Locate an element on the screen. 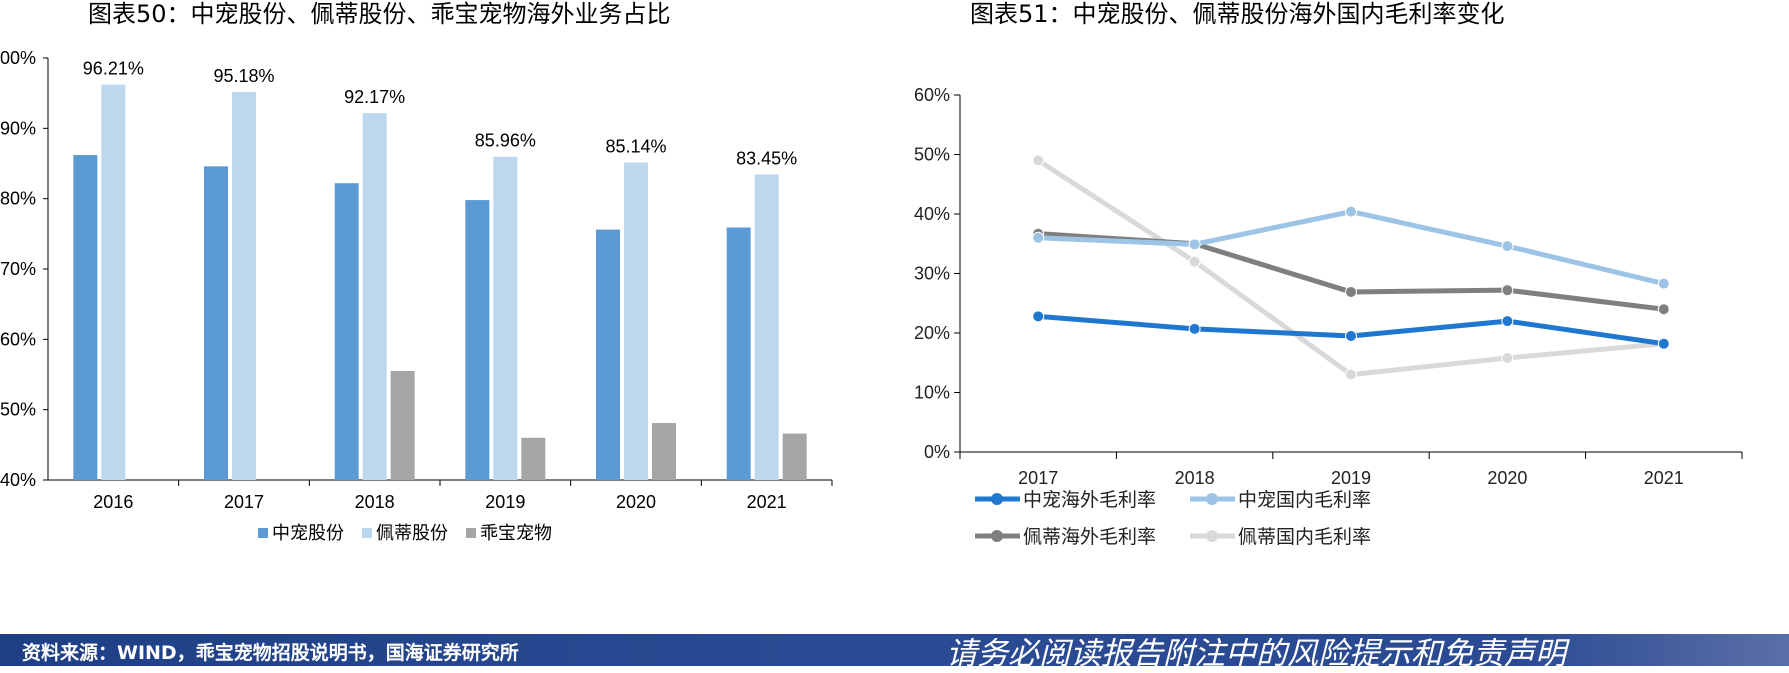 The height and width of the screenshot is (673, 1789). legend-label: 乖宝宠物 is located at coordinates (516, 533).